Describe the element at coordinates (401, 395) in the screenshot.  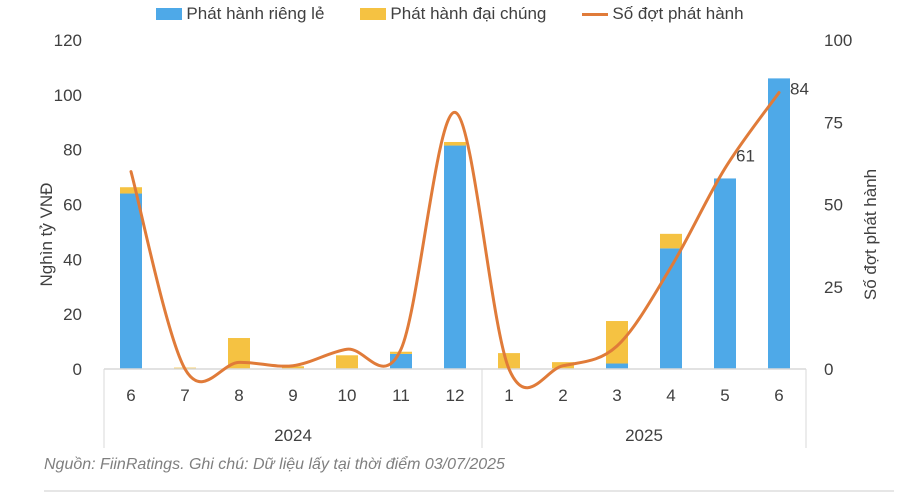
I see `x-tick-label: 11` at that location.